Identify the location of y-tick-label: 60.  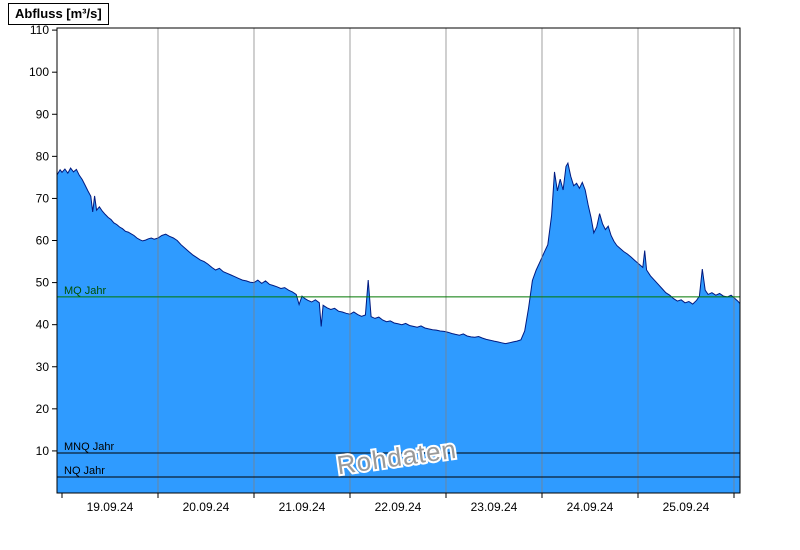
(43, 241).